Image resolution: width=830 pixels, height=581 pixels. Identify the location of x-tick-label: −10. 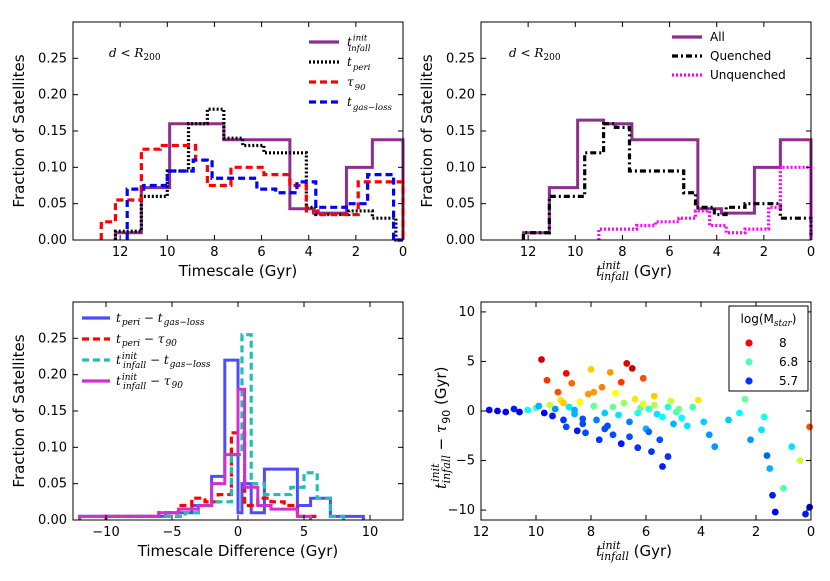
(105, 532).